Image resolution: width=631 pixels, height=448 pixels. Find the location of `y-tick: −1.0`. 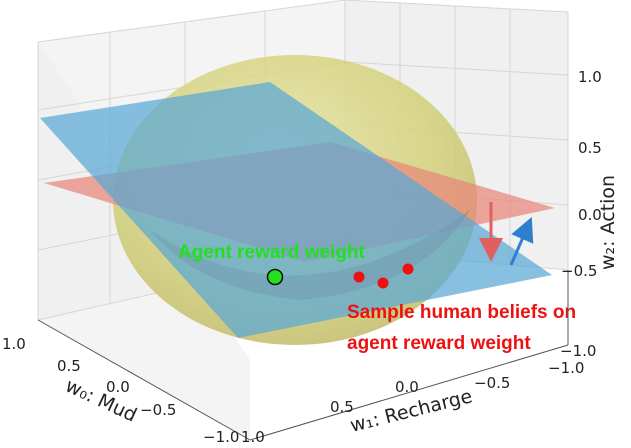

y-tick: −1.0 is located at coordinates (566, 368).